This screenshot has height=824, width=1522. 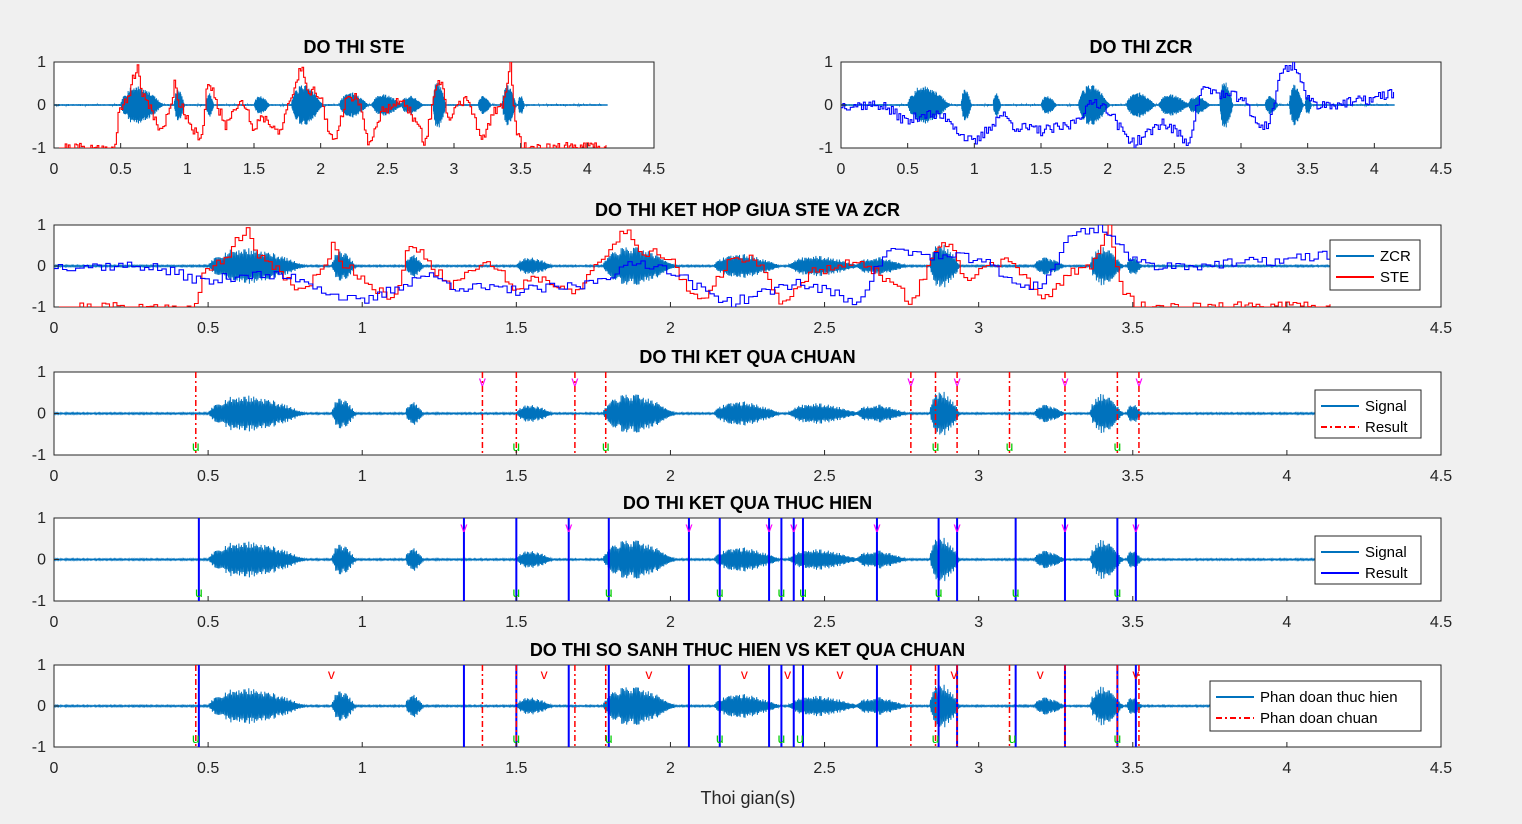 What do you see at coordinates (1395, 256) in the screenshot?
I see `legend-label: ZCR` at bounding box center [1395, 256].